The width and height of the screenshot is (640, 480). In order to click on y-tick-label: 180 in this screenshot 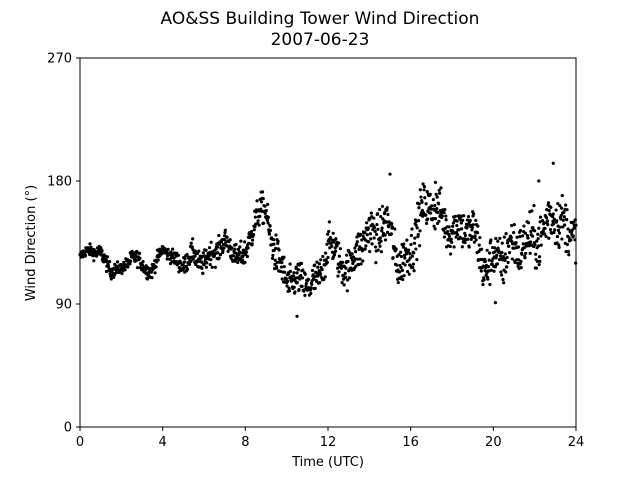, I will do `click(59, 182)`.